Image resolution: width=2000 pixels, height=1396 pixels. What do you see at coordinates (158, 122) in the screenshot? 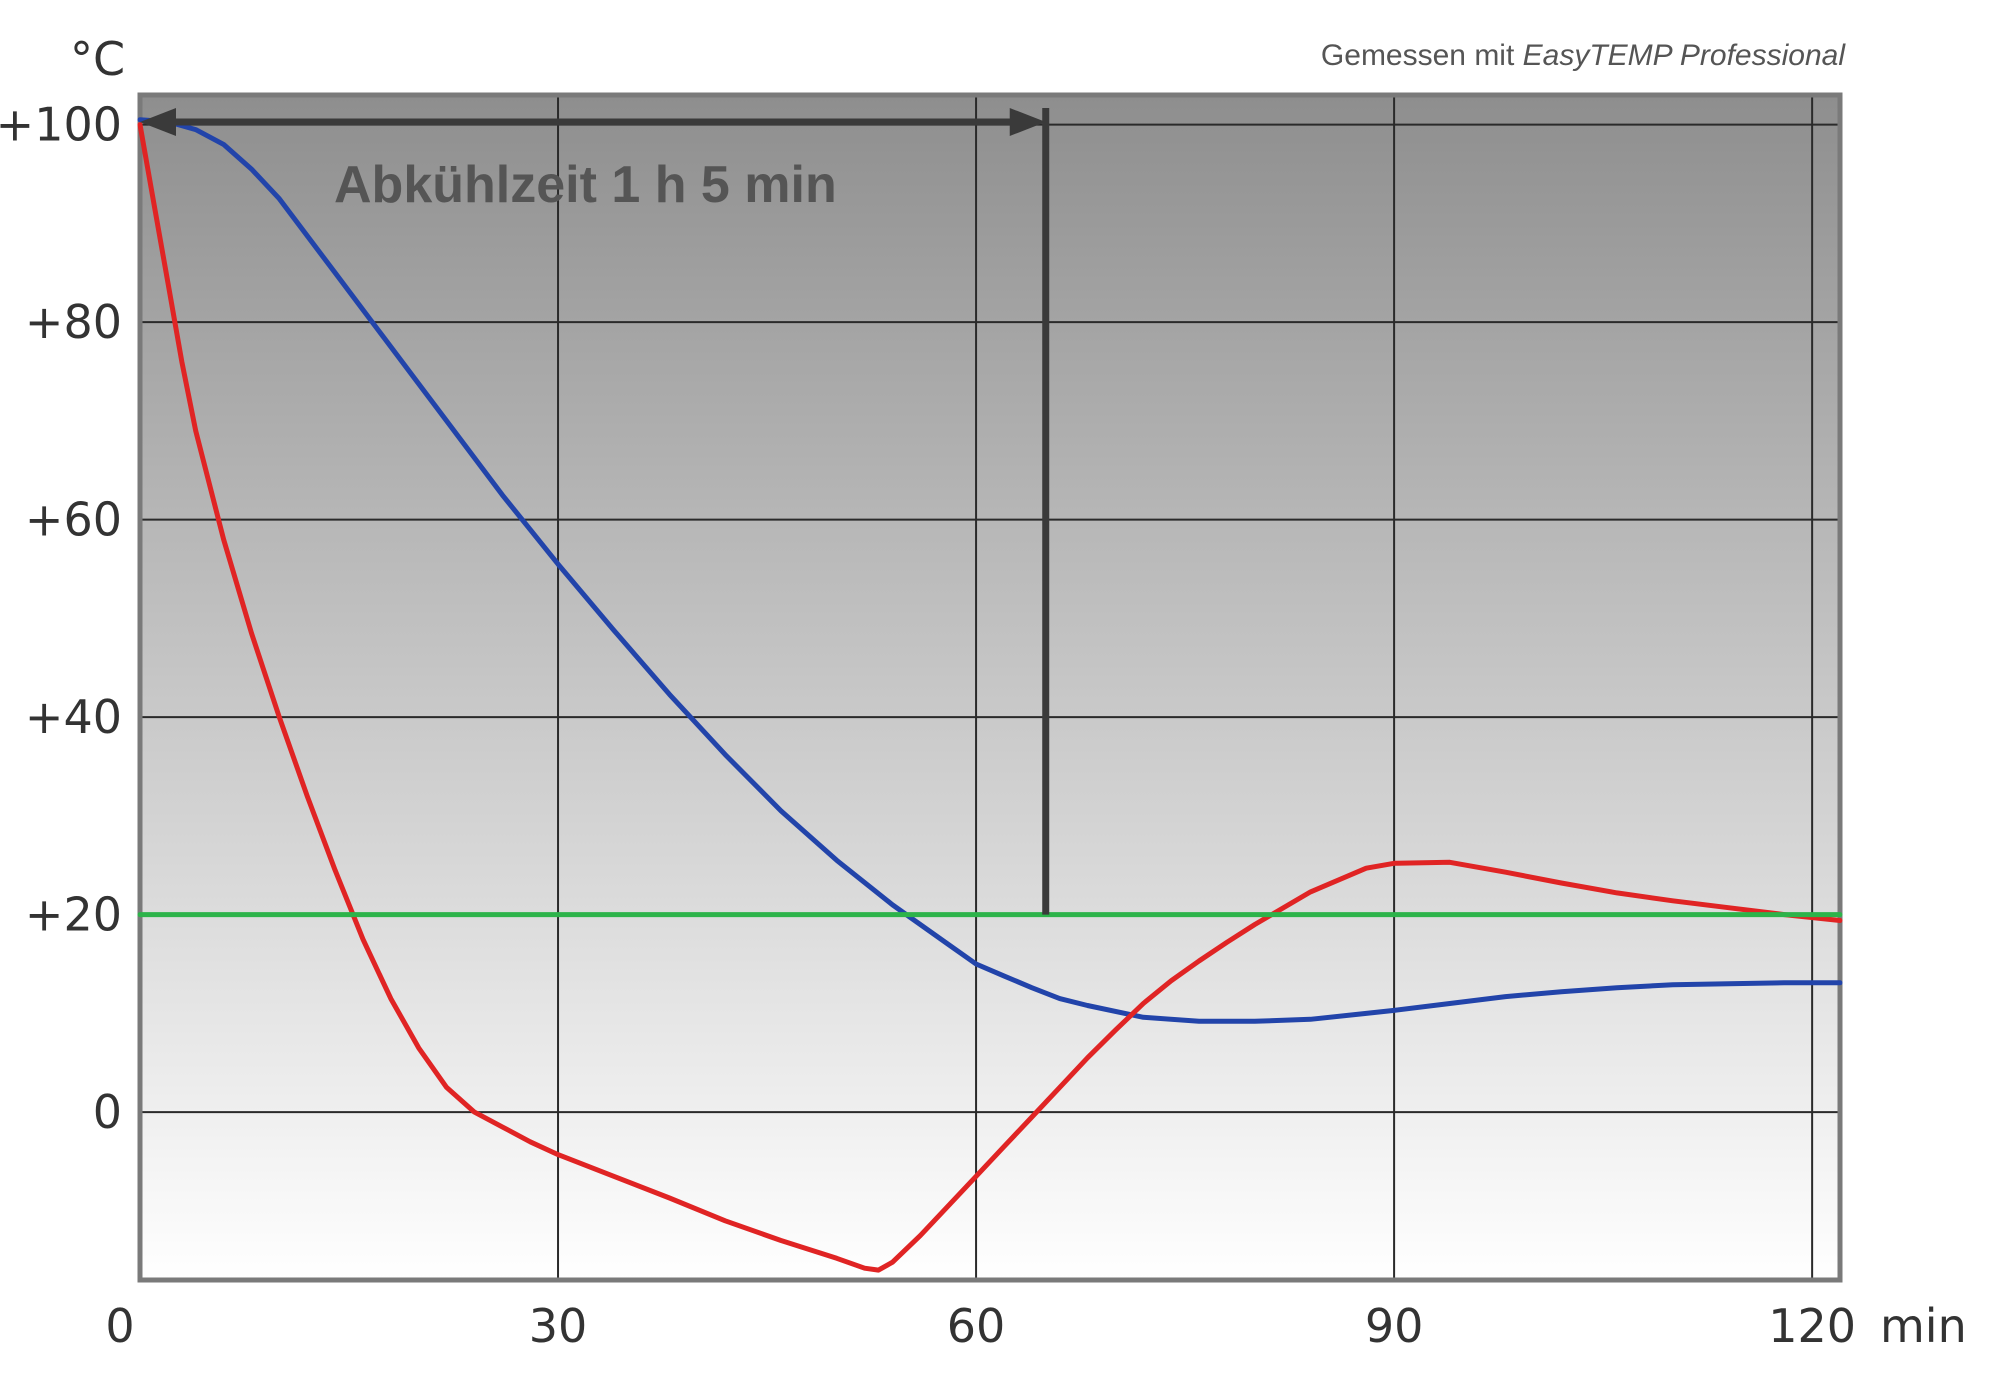
I see `annotation-arrowhead-left` at bounding box center [158, 122].